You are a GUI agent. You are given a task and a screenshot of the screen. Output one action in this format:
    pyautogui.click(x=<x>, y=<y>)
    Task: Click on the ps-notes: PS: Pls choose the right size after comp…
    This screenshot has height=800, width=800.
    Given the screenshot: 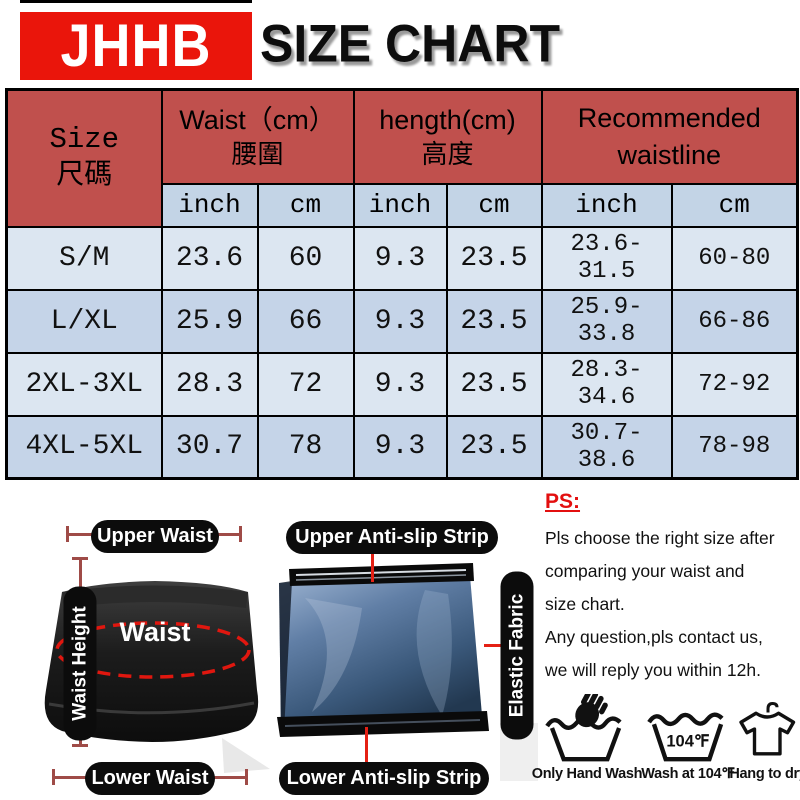 What is the action you would take?
    pyautogui.click(x=671, y=588)
    